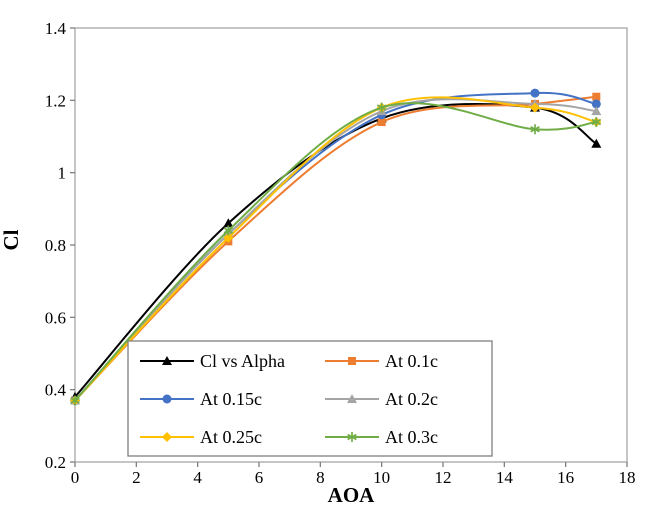  I want to click on y-tick-label: 1.4, so click(56, 28).